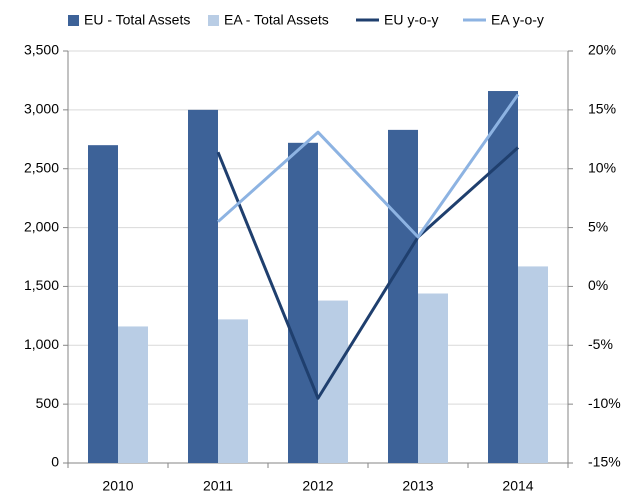  What do you see at coordinates (598, 285) in the screenshot?
I see `y2-tick-label: 0%` at bounding box center [598, 285].